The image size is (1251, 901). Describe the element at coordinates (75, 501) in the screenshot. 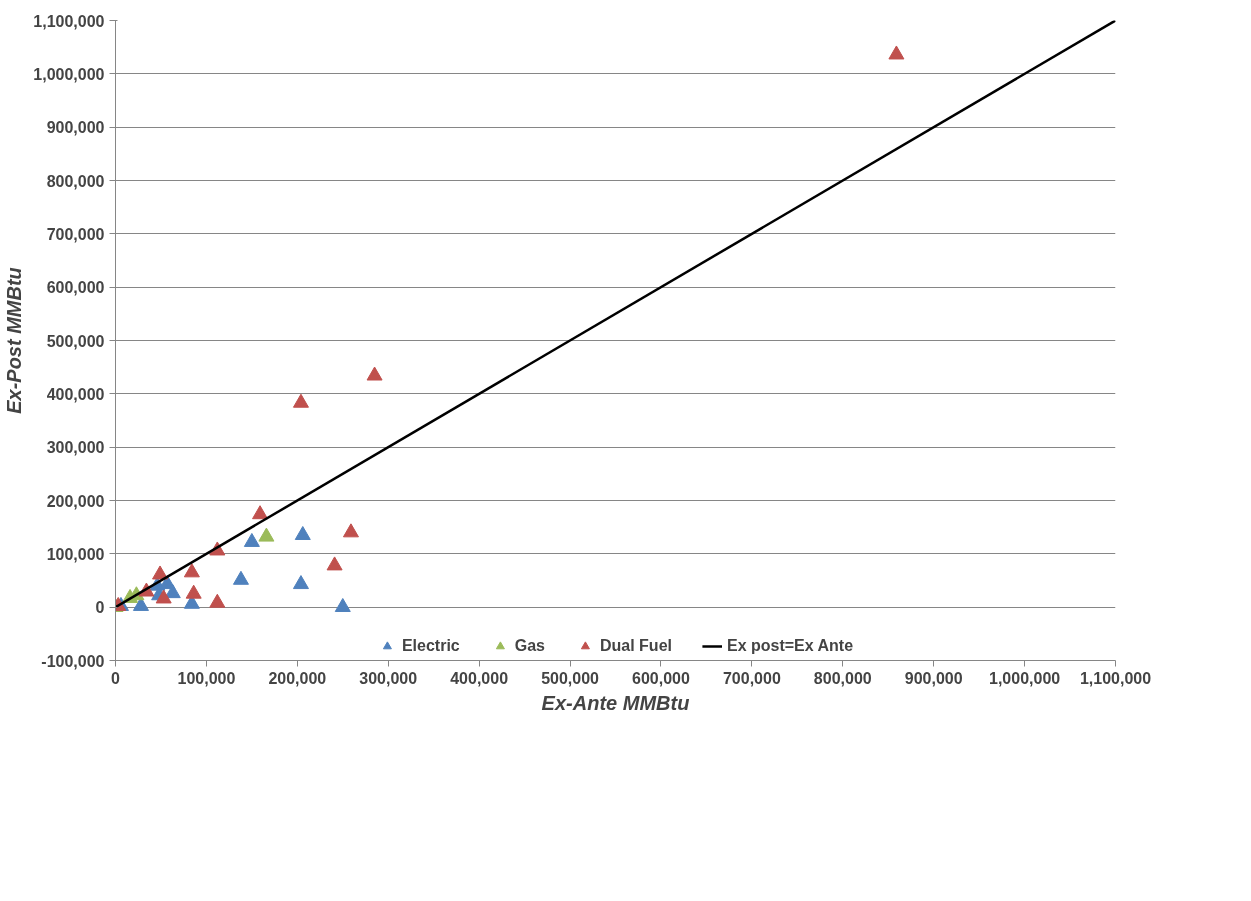

I see `y-tick-label: 200,000` at that location.